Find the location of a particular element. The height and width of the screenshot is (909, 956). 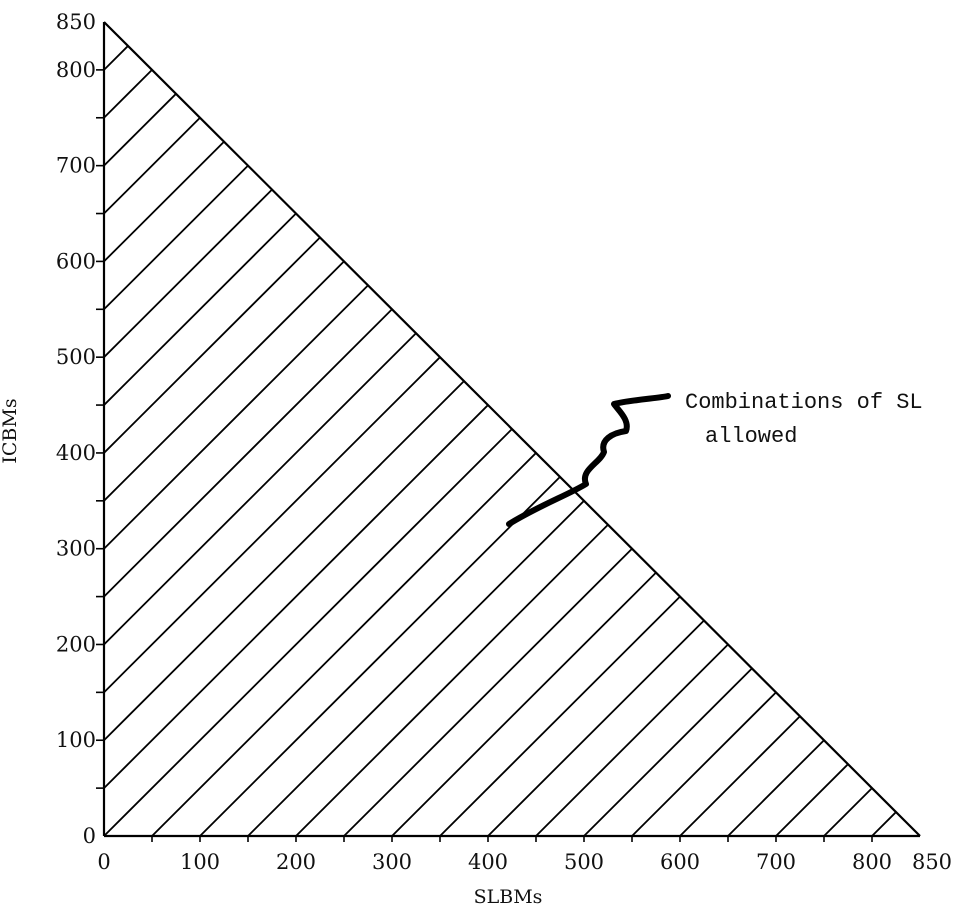

y-tick-label: 300 is located at coordinates (76, 549).